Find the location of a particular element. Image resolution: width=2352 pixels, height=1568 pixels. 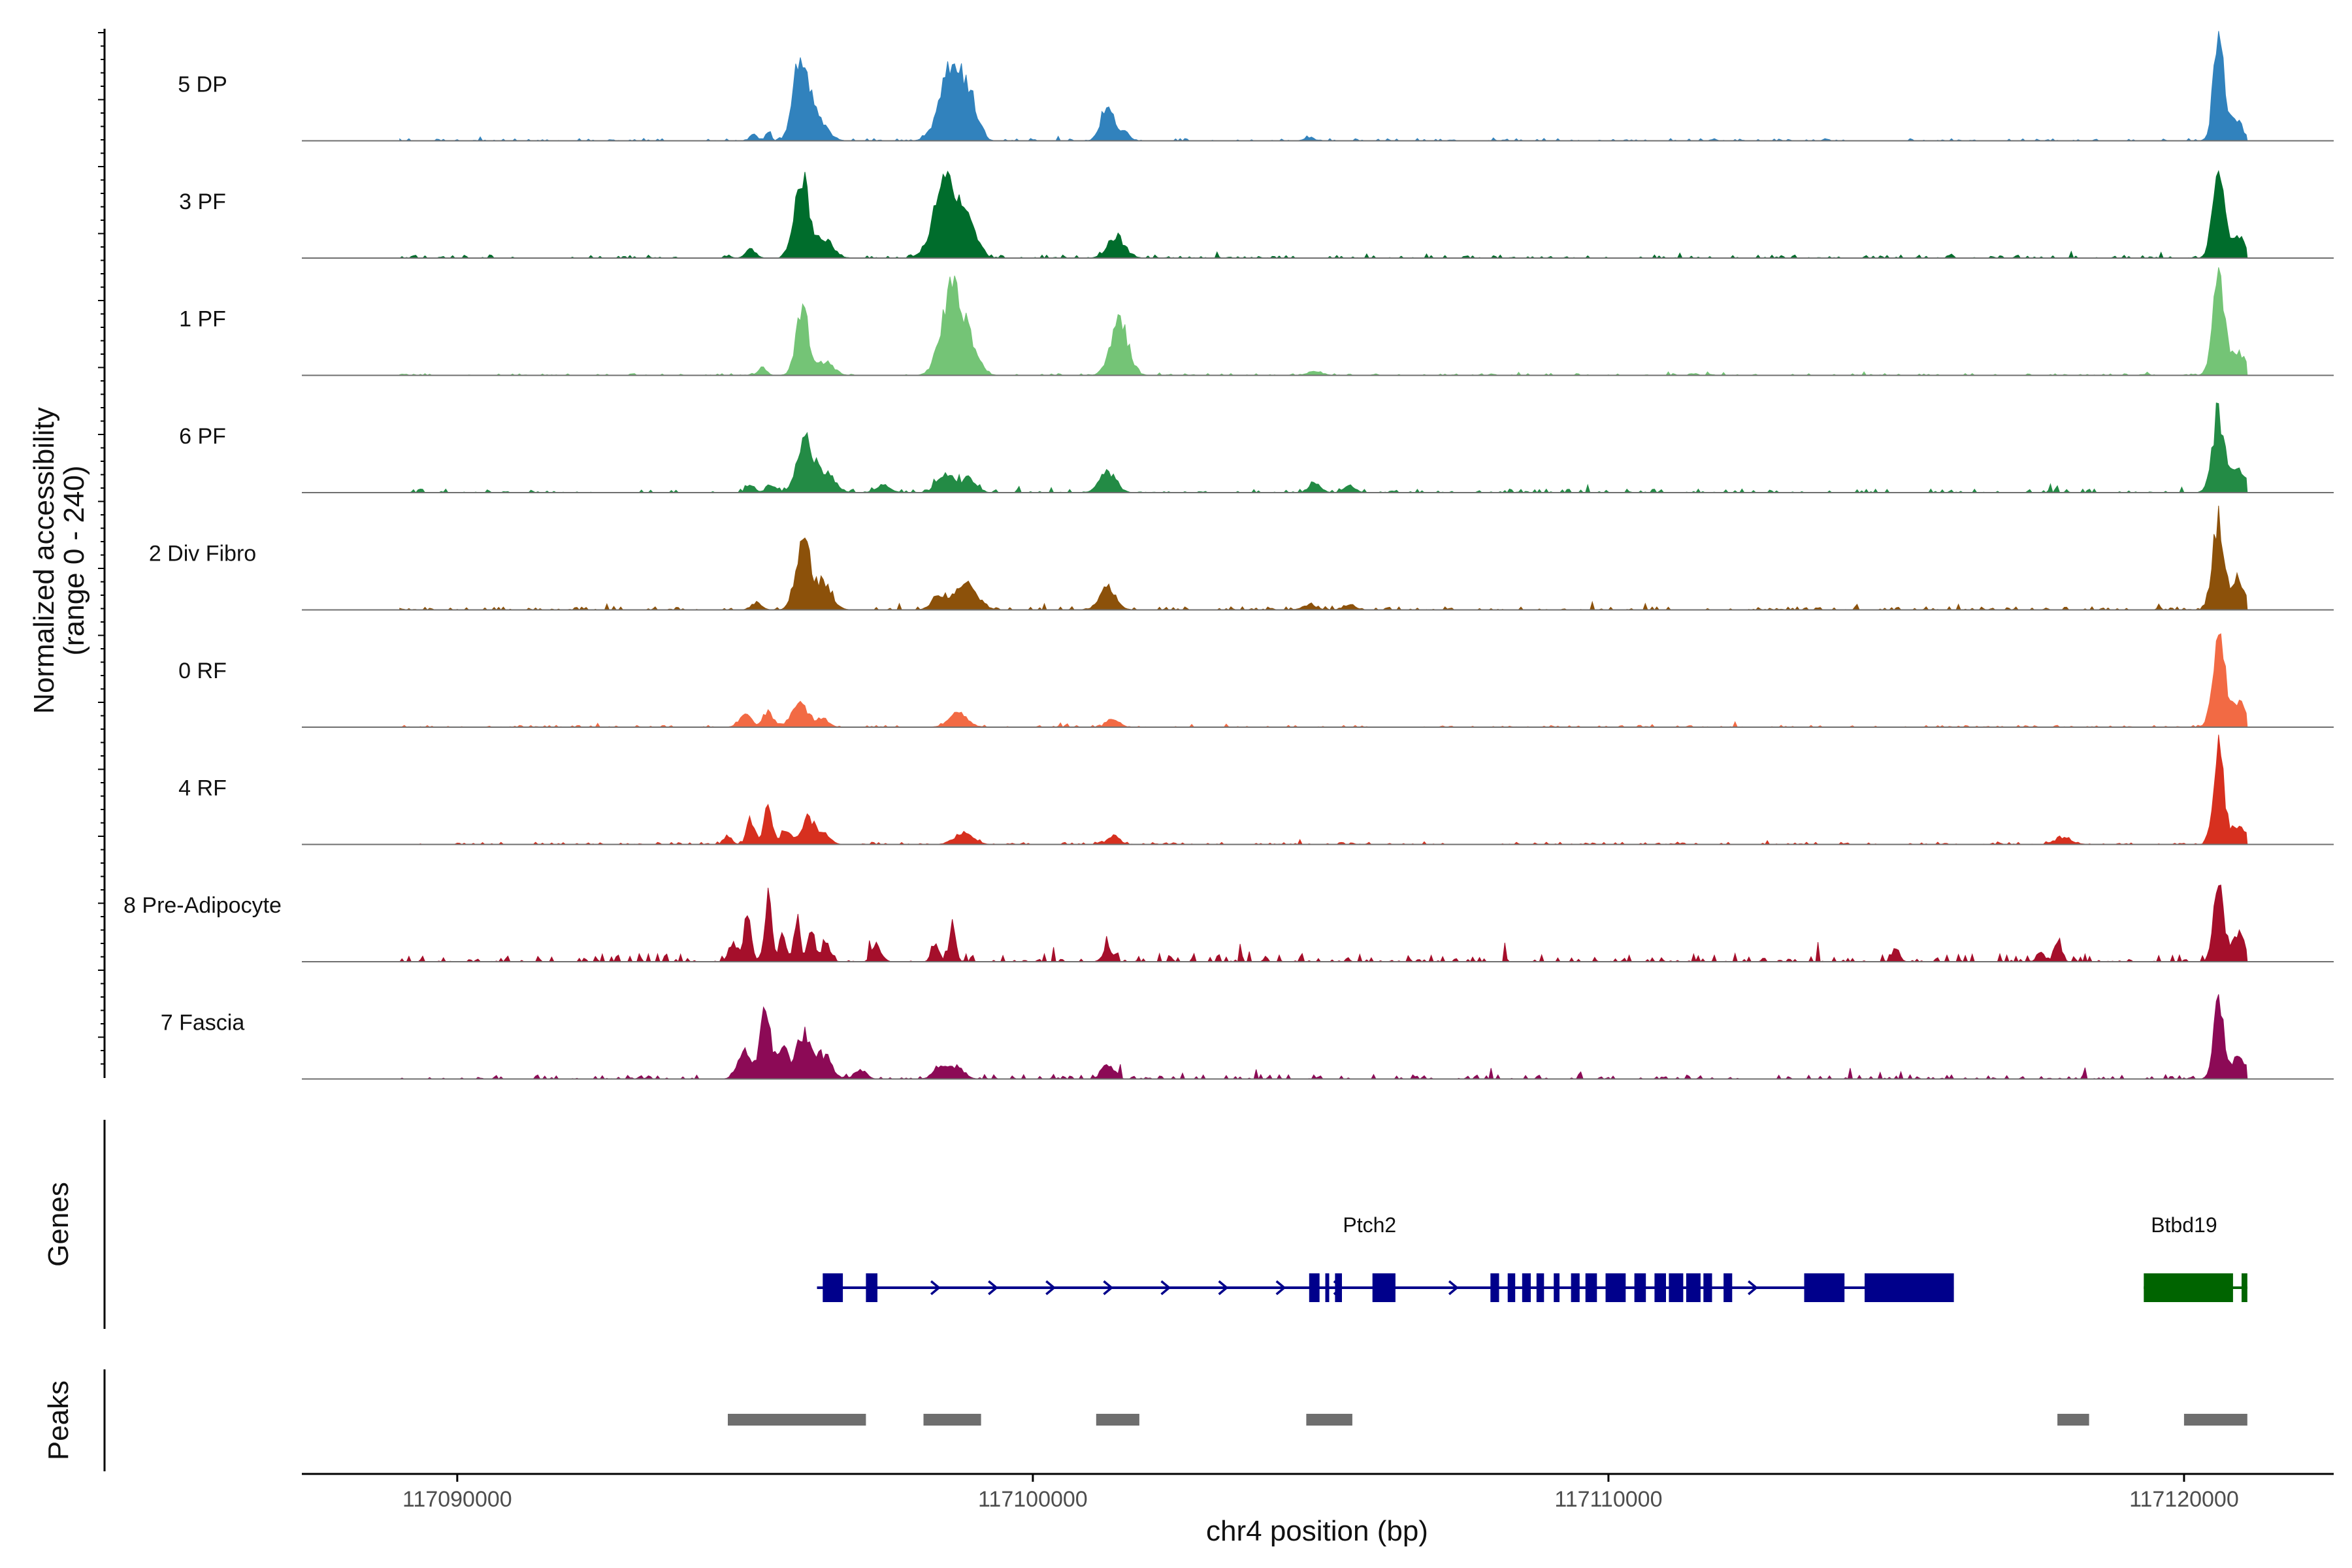

track-8: 8 Pre-Adipocyte is located at coordinates (1228, 924).